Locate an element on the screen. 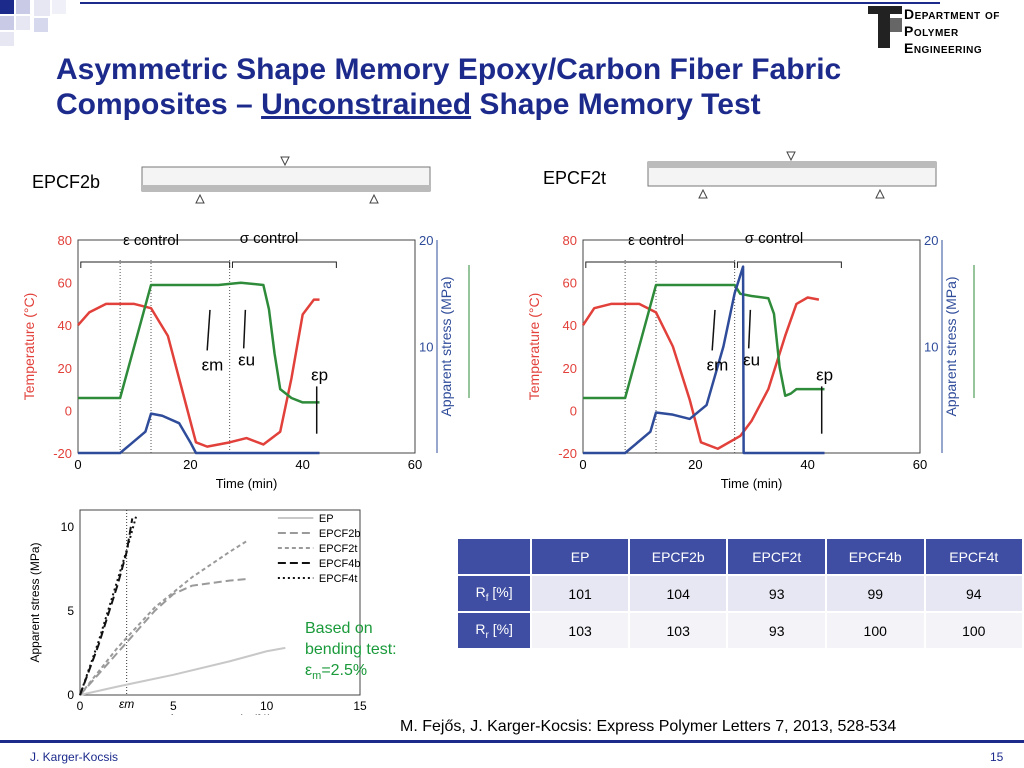 The height and width of the screenshot is (768, 1024). ss-series-ep is located at coordinates (182, 671).